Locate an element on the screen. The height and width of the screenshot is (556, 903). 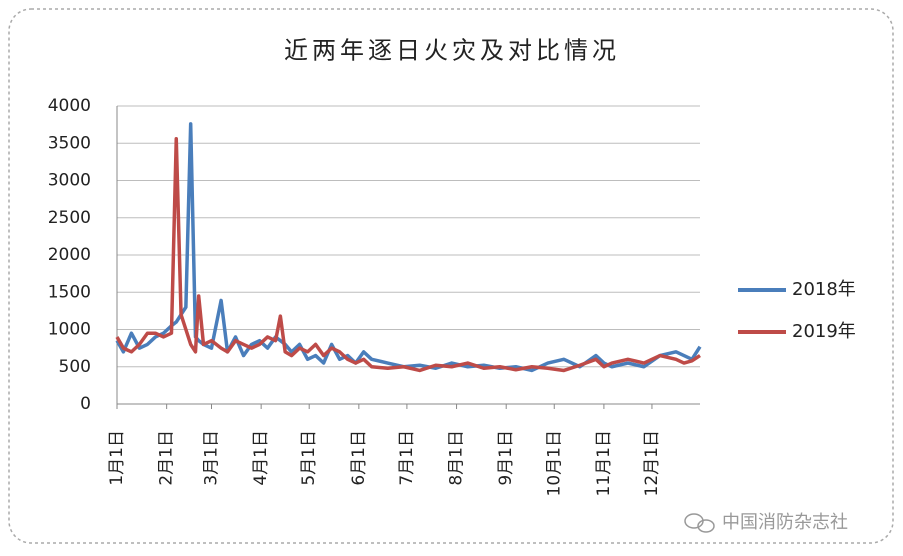
chart-title: 近两年逐日火灾及对比情况 is located at coordinates (452, 51).